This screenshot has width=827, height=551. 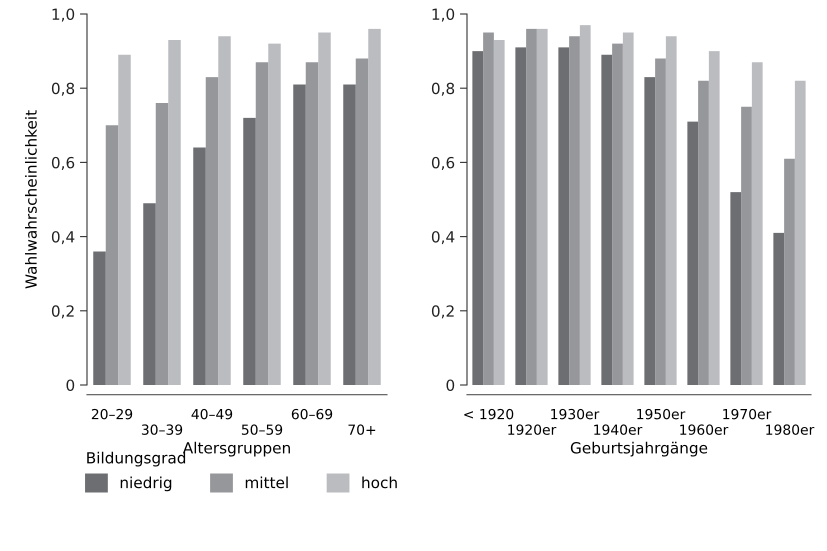 I want to click on x-tick-label: 40–49, so click(x=212, y=414).